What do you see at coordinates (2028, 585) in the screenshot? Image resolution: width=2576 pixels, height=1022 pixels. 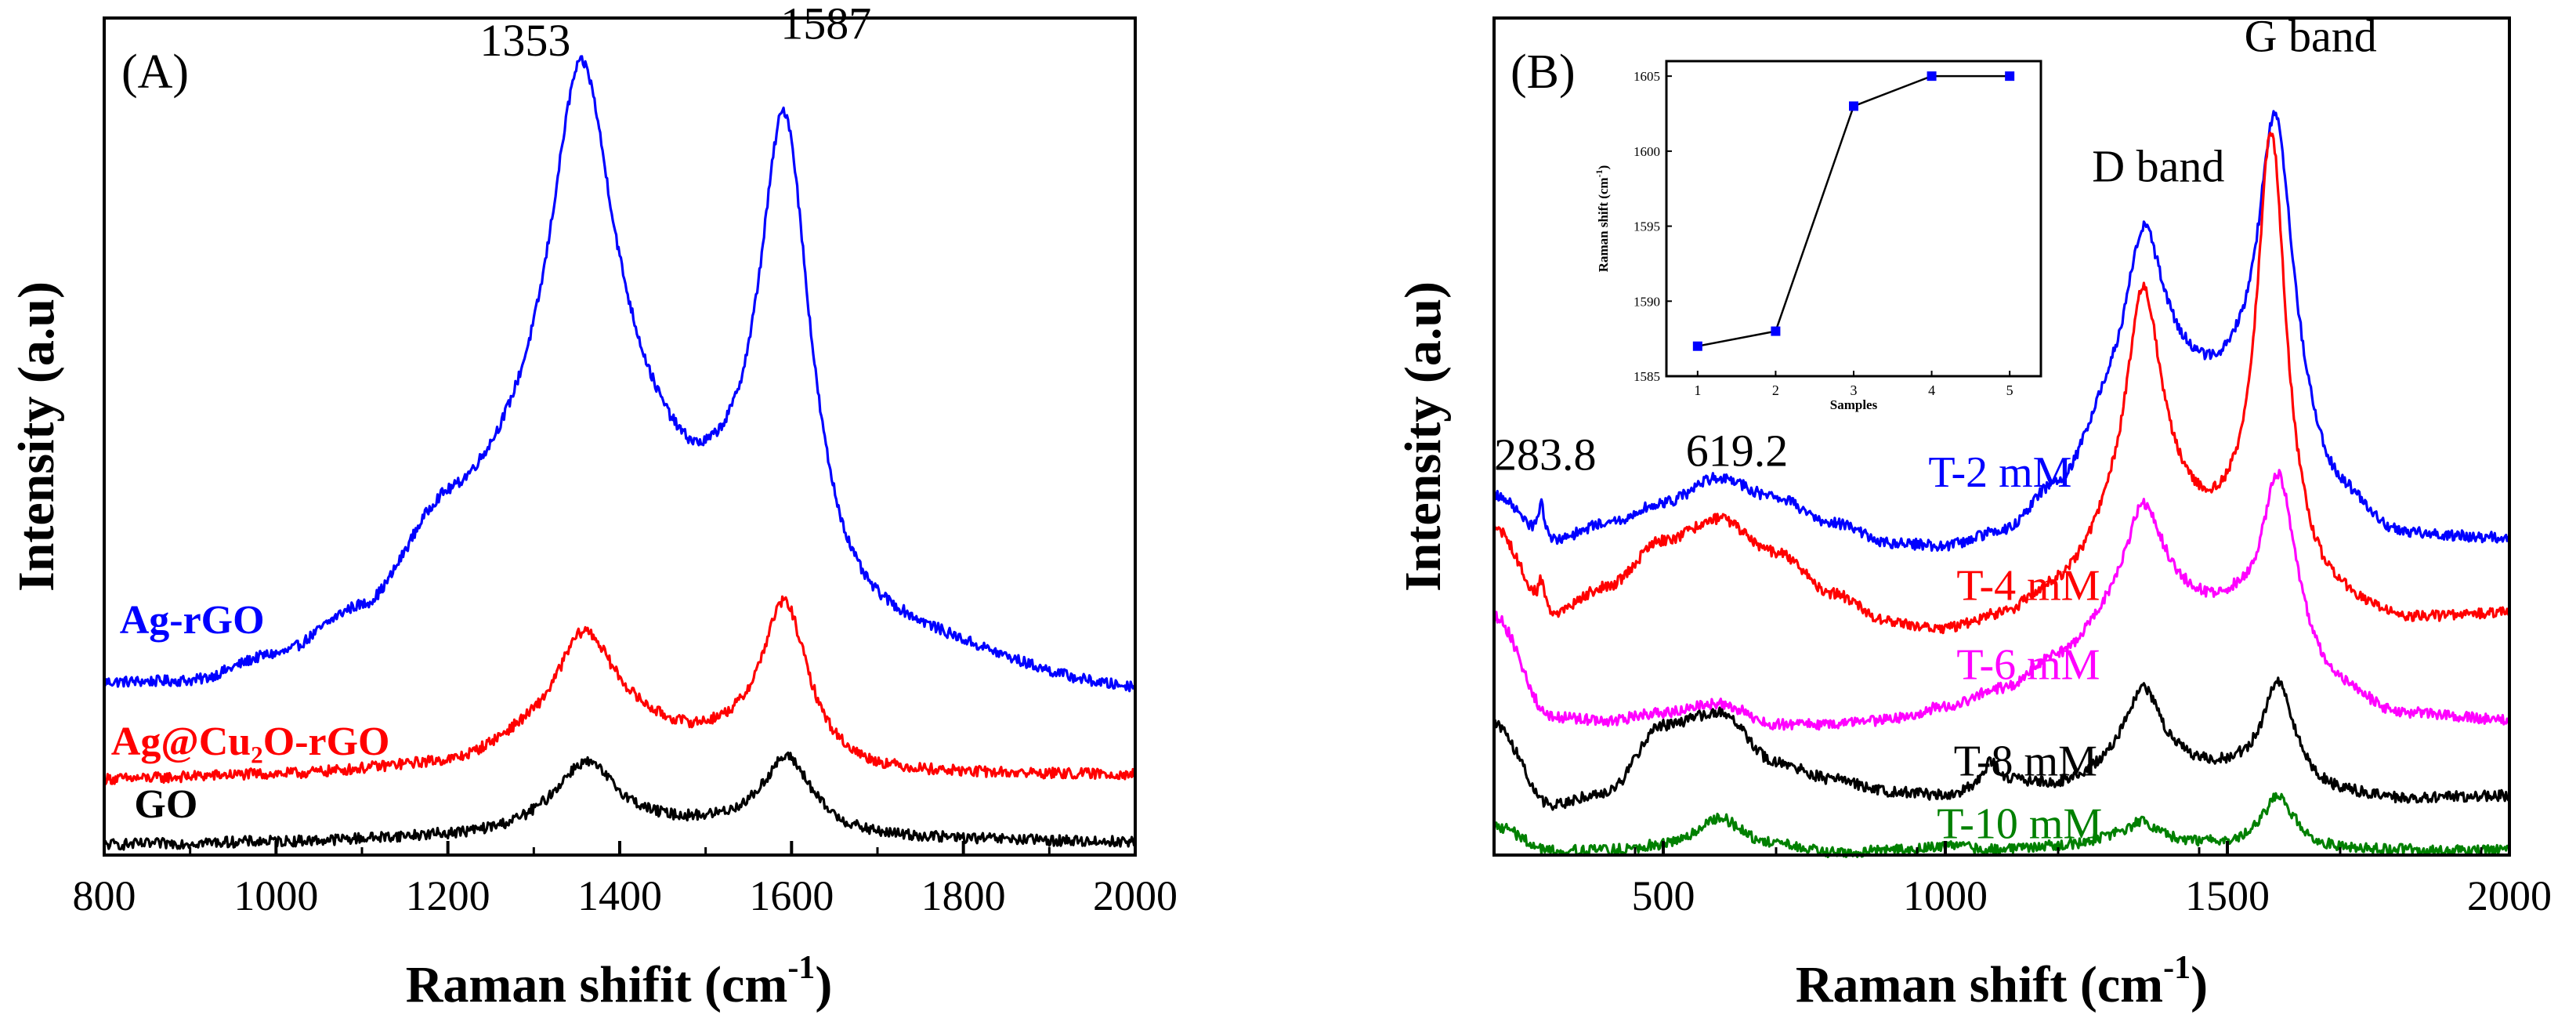 I see `series-label-t-4-mm: T-4 mM` at bounding box center [2028, 585].